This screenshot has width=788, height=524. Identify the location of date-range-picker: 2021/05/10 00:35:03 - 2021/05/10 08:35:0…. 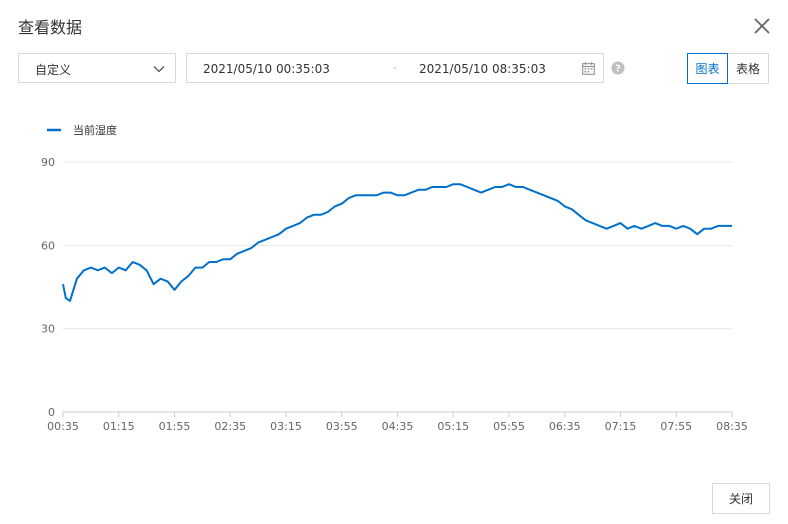
(395, 68).